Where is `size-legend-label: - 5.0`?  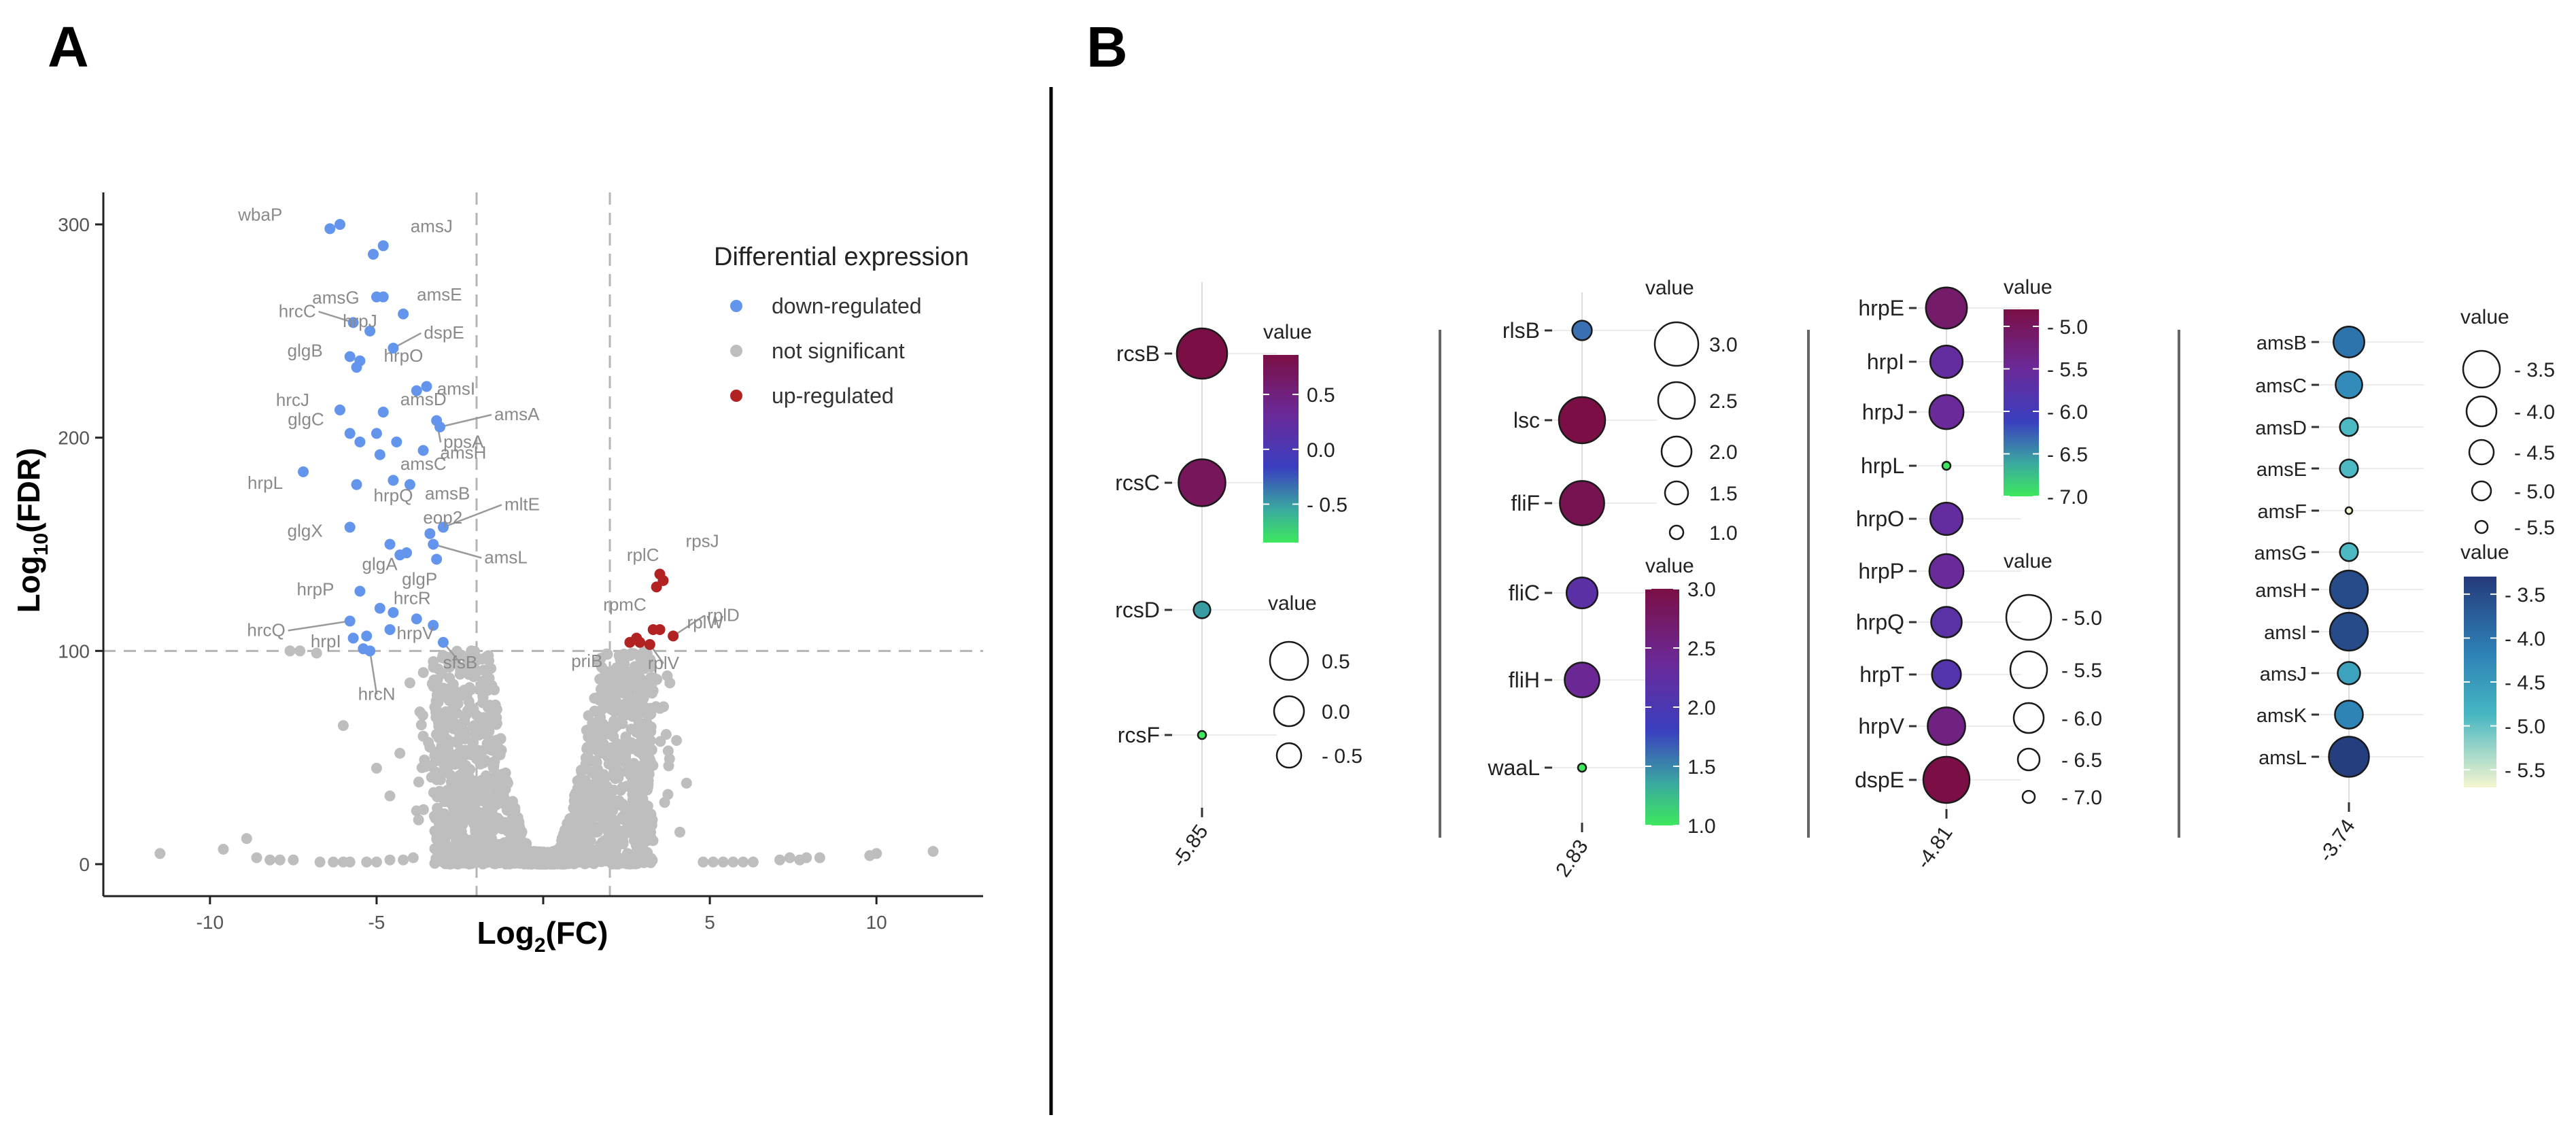
size-legend-label: - 5.0 is located at coordinates (2081, 618).